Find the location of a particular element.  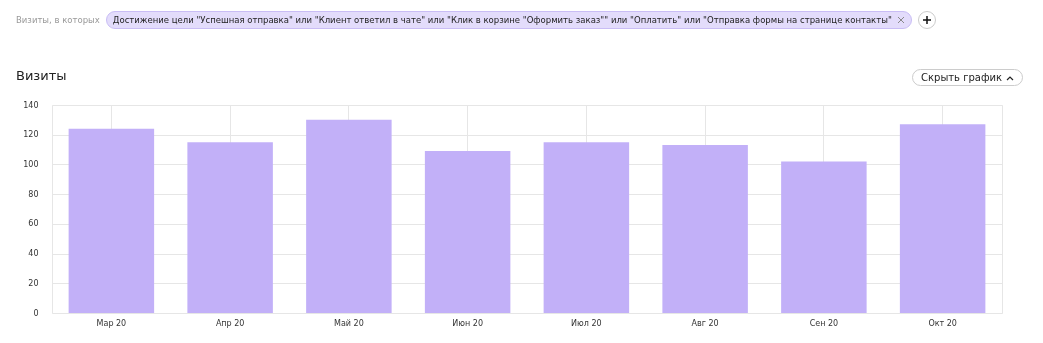

chart-subtitle: Визиты, в которых is located at coordinates (58, 20).